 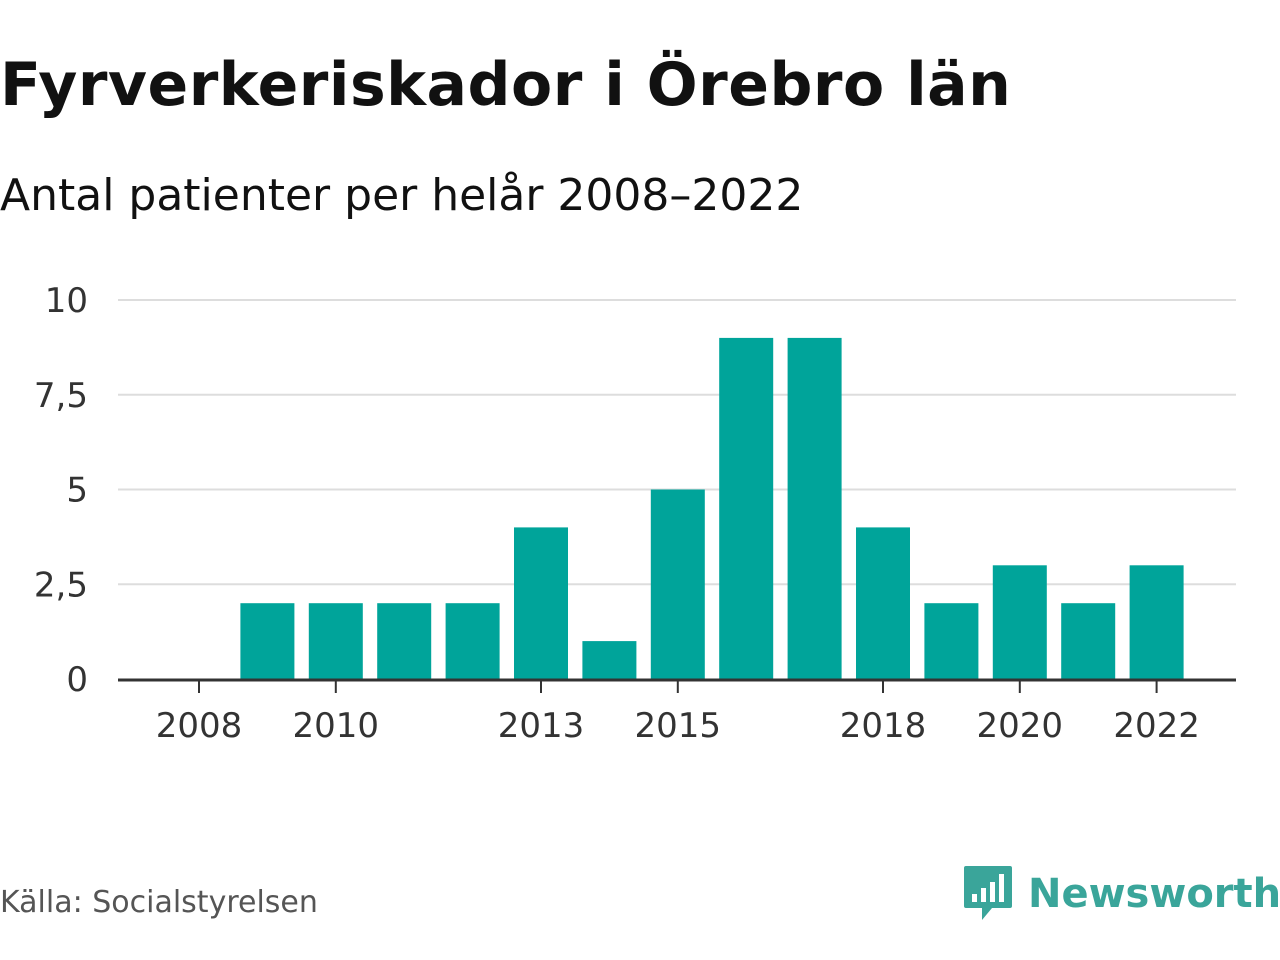 I want to click on newsworthy-logo-icon, so click(x=988, y=893).